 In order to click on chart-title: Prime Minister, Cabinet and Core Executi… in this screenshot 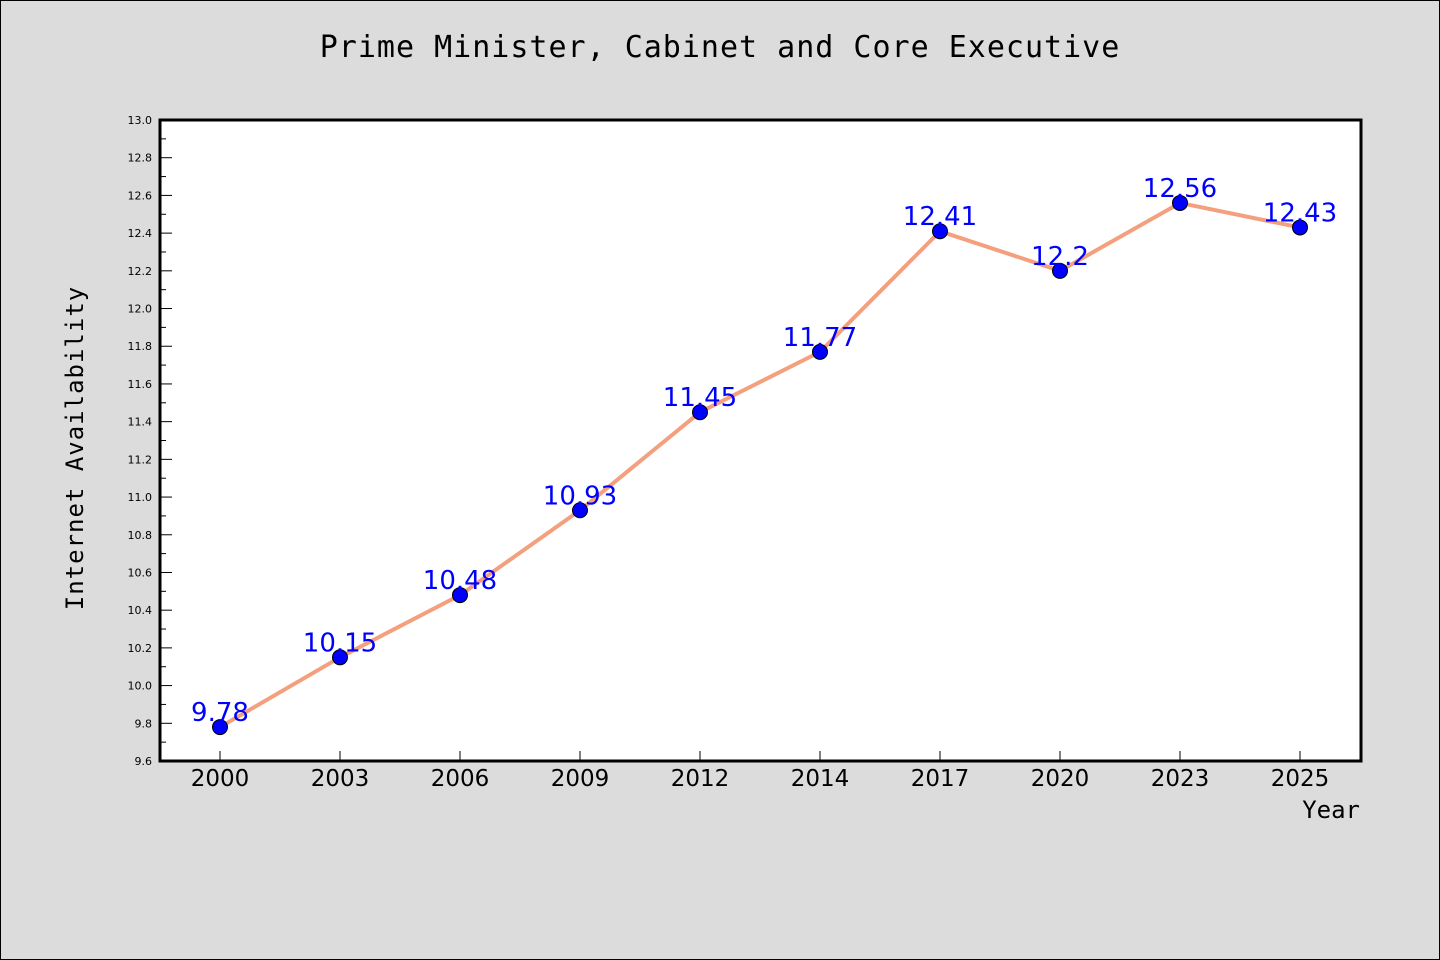, I will do `click(720, 47)`.